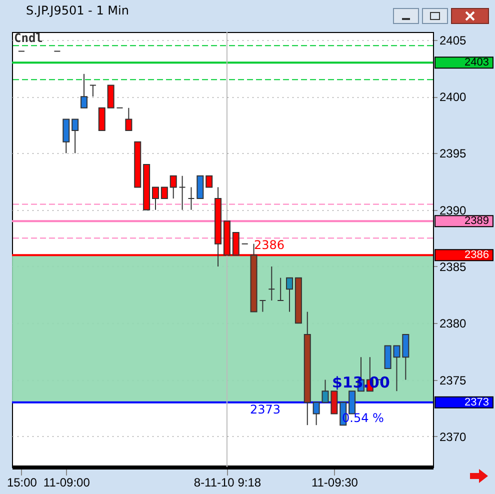 The image size is (495, 494). Describe the element at coordinates (453, 40) in the screenshot. I see `y-tick-label: 2405` at that location.